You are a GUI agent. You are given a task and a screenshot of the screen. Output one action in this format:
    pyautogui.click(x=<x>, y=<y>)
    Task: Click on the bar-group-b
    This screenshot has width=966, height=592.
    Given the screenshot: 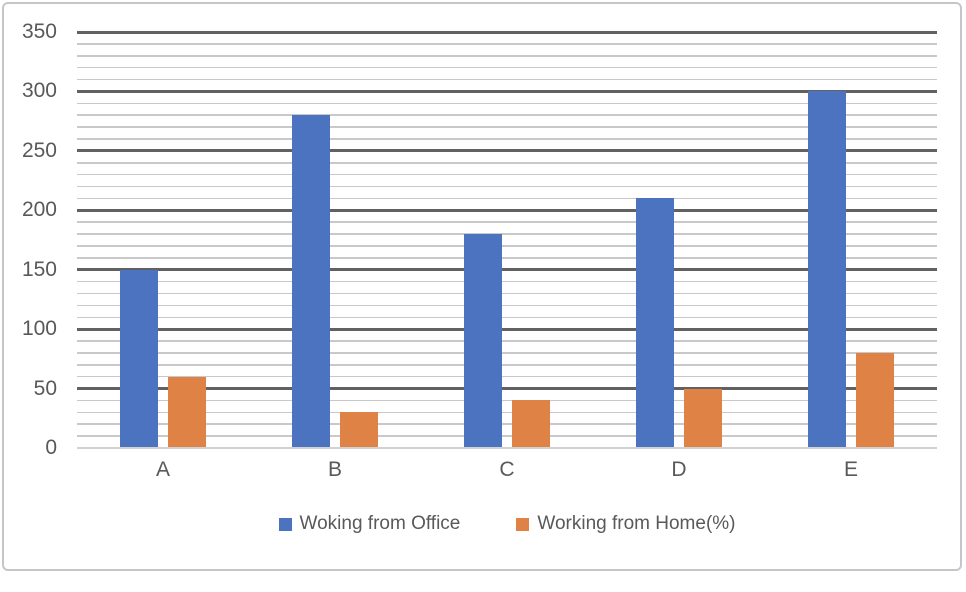 What is the action you would take?
    pyautogui.click(x=335, y=240)
    